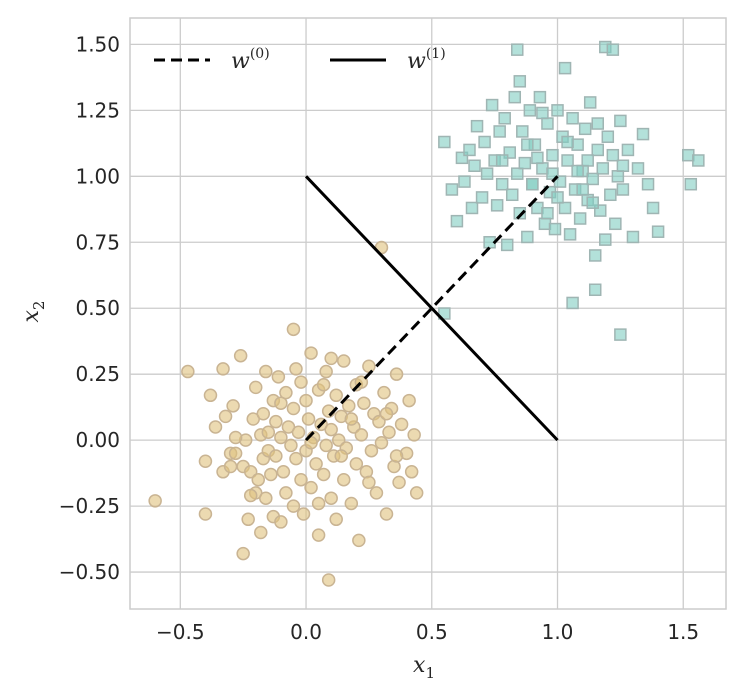 The height and width of the screenshot is (697, 744). What do you see at coordinates (426, 60) in the screenshot?
I see `legend-label-w1: w(1)` at bounding box center [426, 60].